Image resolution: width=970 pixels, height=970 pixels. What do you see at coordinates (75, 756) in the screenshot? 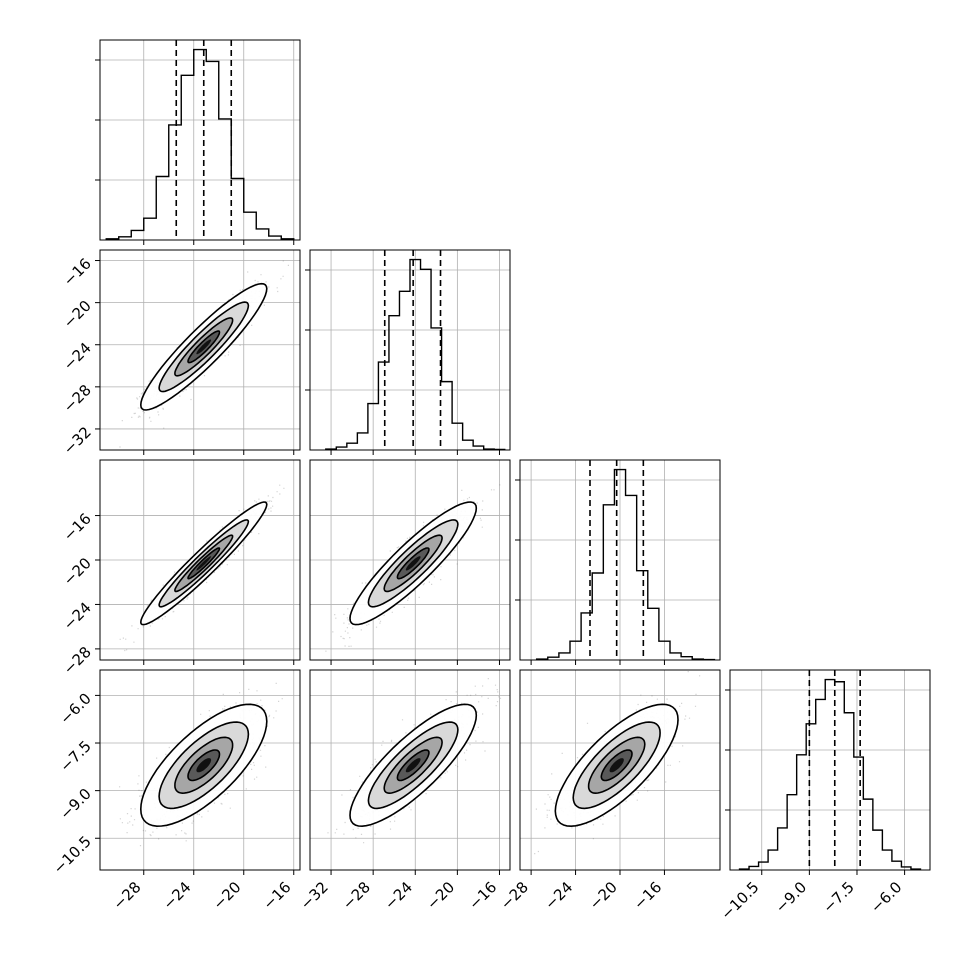
I see `y-tick-label: −7.5` at bounding box center [75, 756].